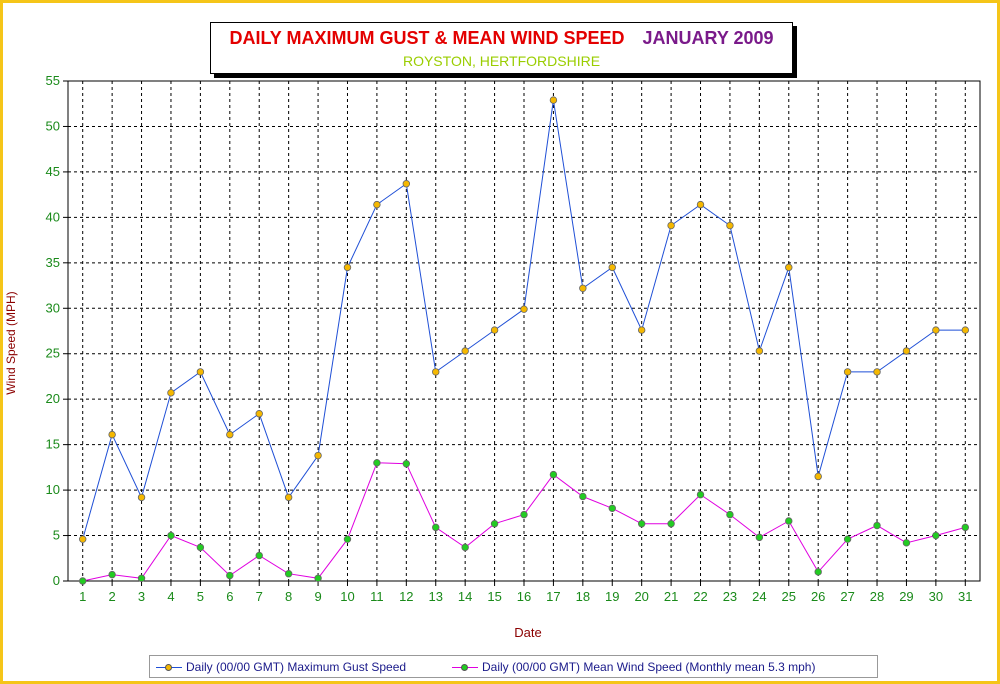 The height and width of the screenshot is (684, 1000). What do you see at coordinates (53, 80) in the screenshot?
I see `y-tick-label: 55` at bounding box center [53, 80].